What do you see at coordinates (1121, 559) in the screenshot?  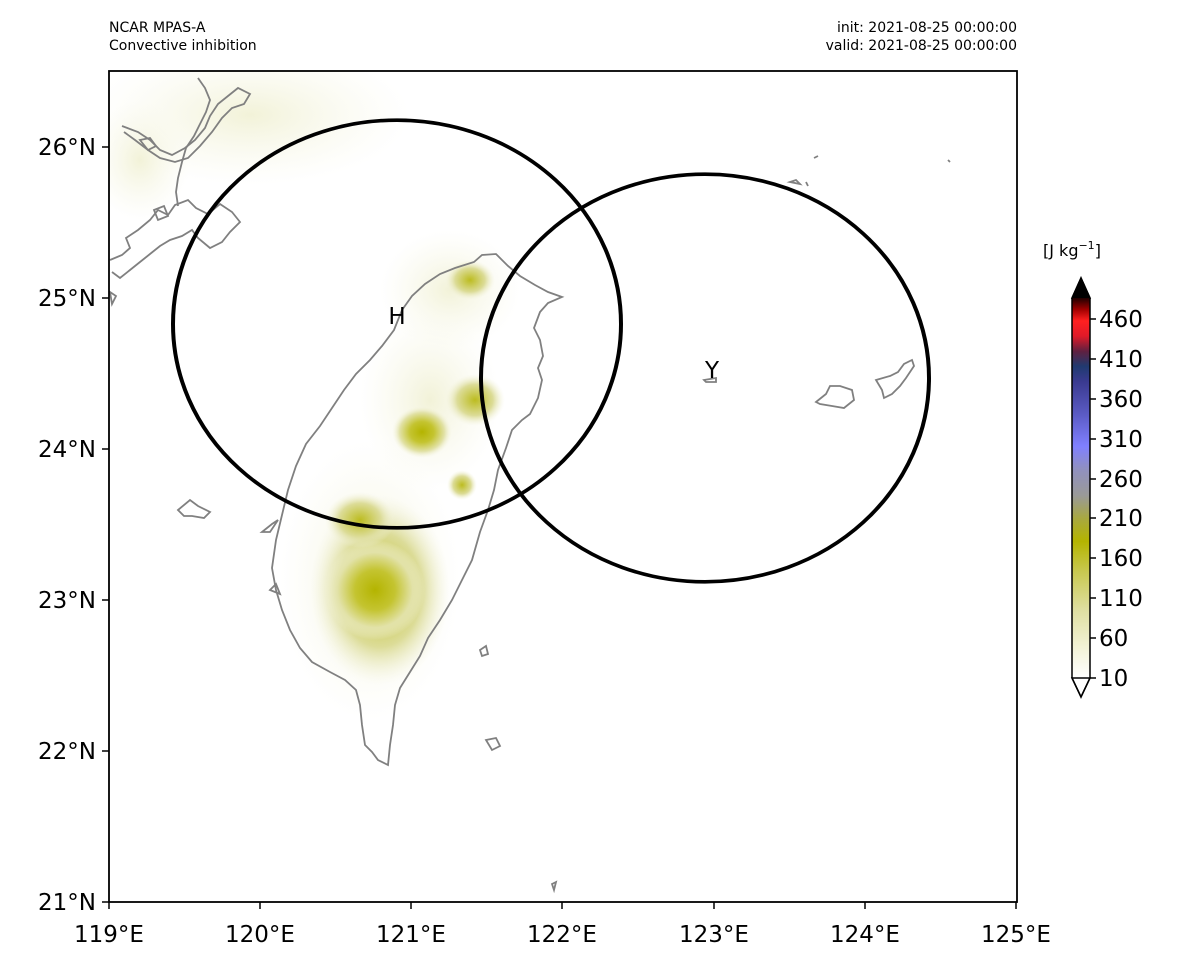 I see `colorbar-tick-label: 160` at bounding box center [1121, 559].